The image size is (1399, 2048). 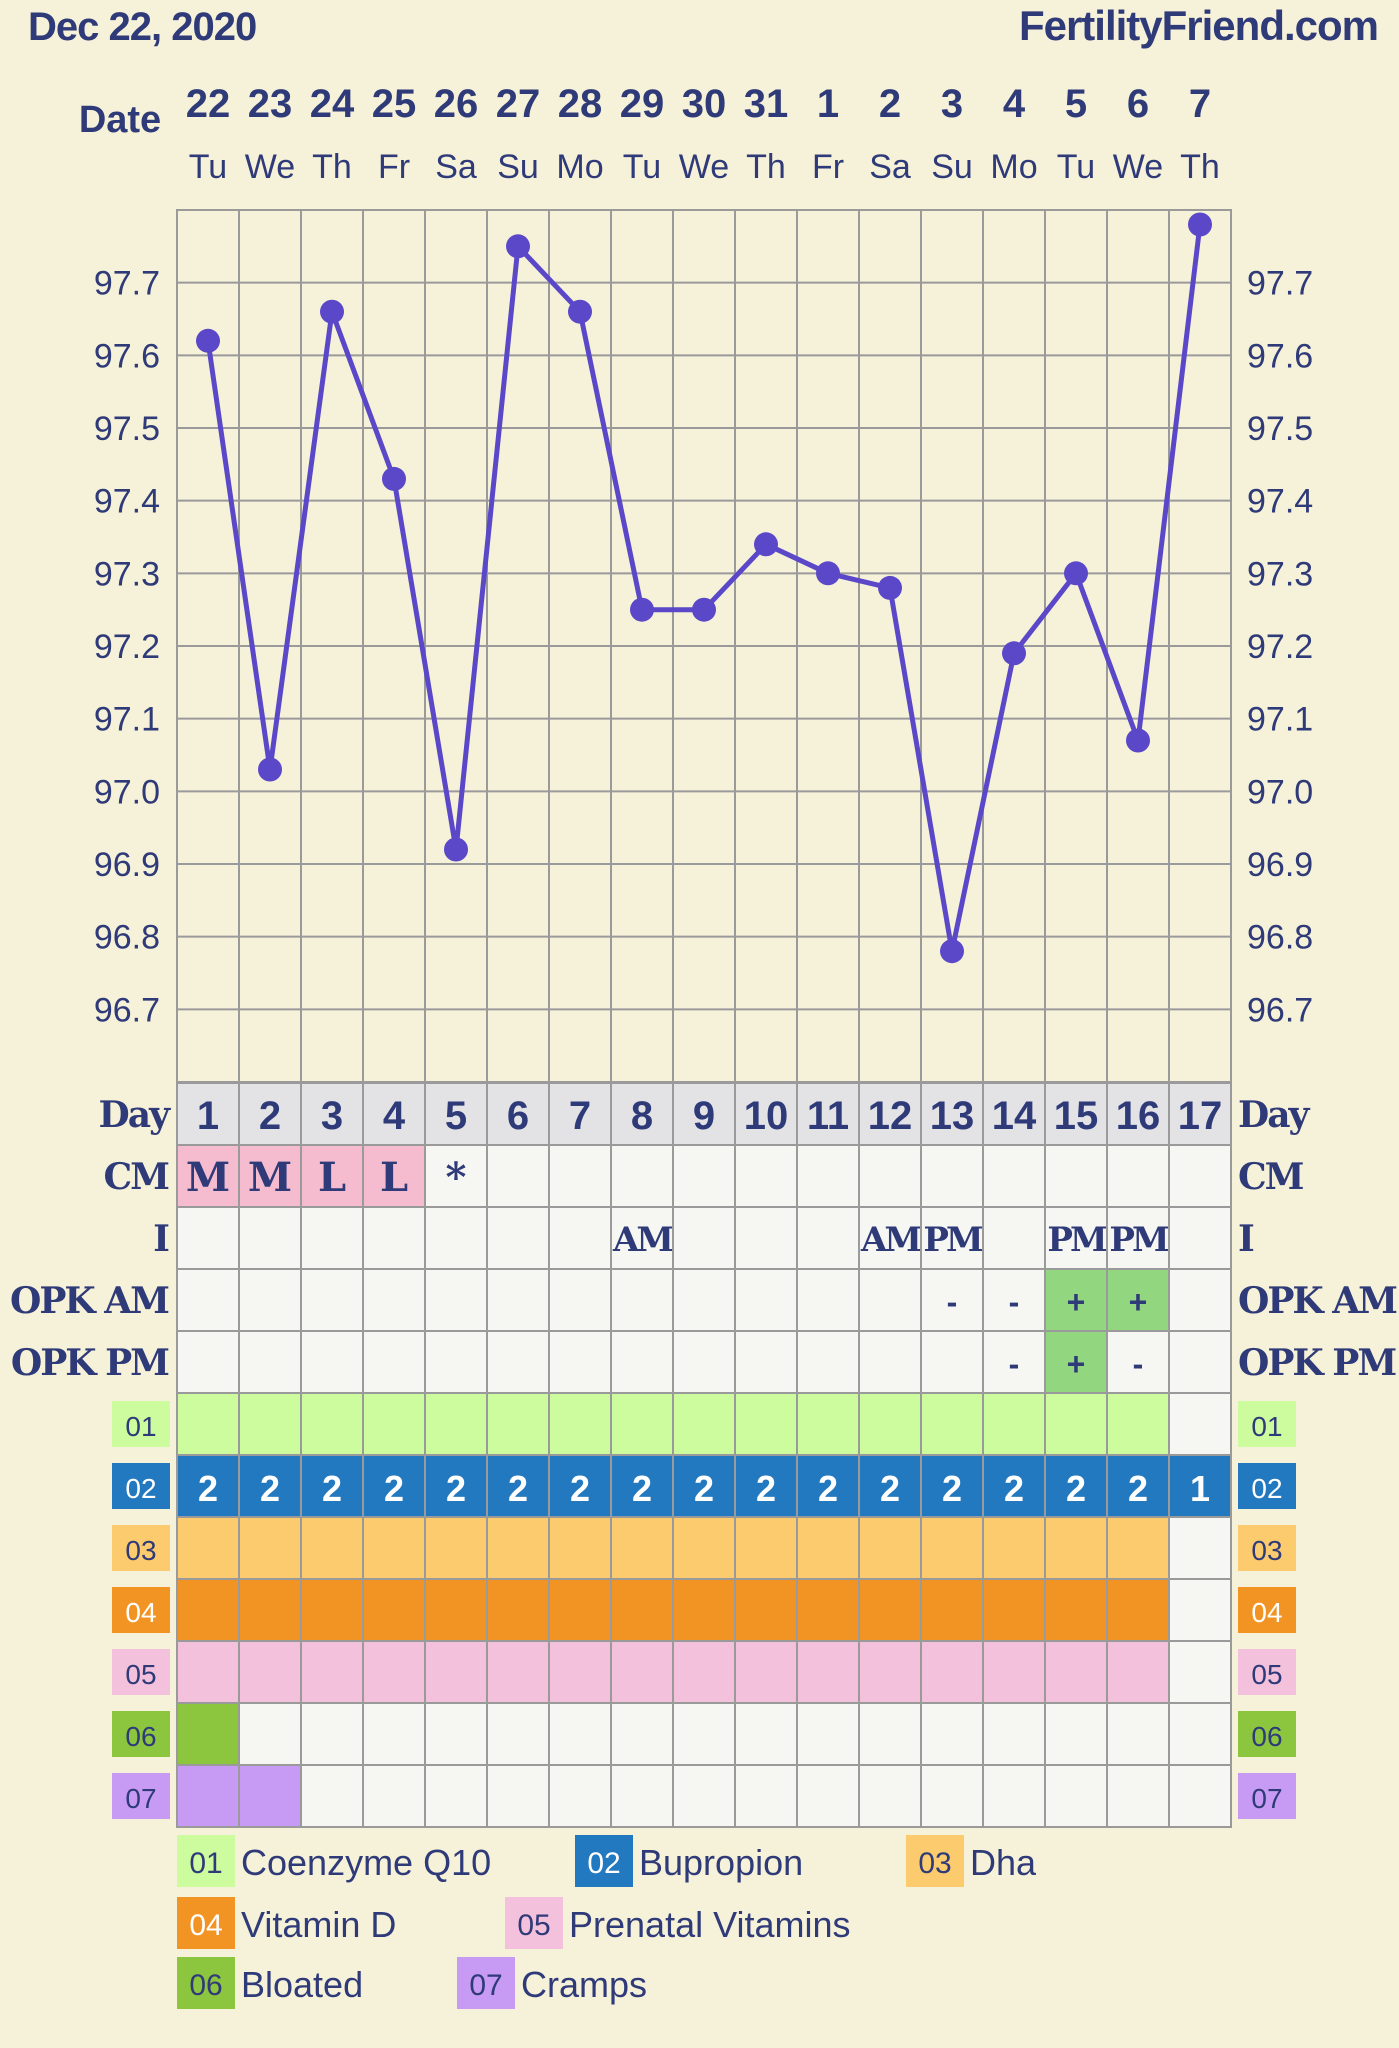 What do you see at coordinates (766, 1116) in the screenshot?
I see `day-number: 10` at bounding box center [766, 1116].